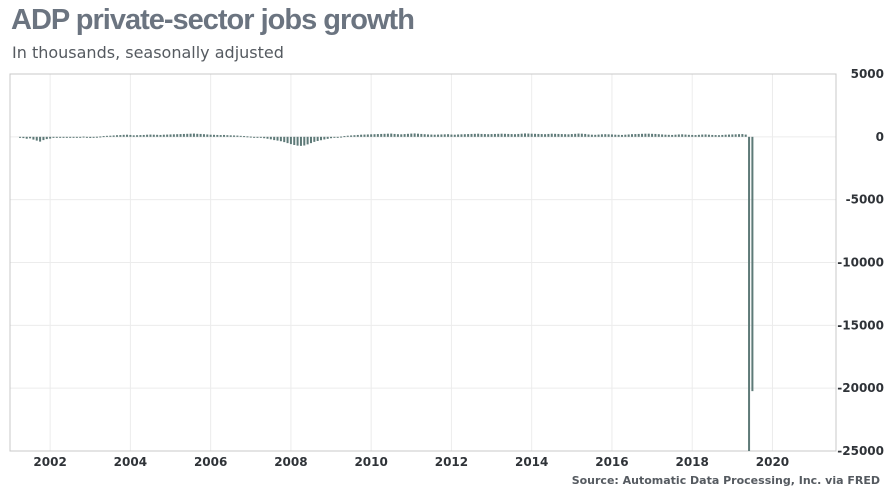 The width and height of the screenshot is (890, 495). I want to click on x-tick-label: 2018, so click(691, 462).